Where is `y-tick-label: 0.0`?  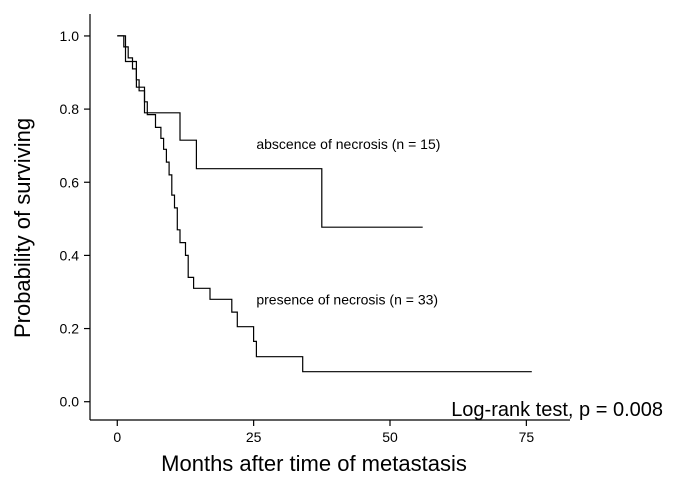
y-tick-label: 0.0 is located at coordinates (70, 402).